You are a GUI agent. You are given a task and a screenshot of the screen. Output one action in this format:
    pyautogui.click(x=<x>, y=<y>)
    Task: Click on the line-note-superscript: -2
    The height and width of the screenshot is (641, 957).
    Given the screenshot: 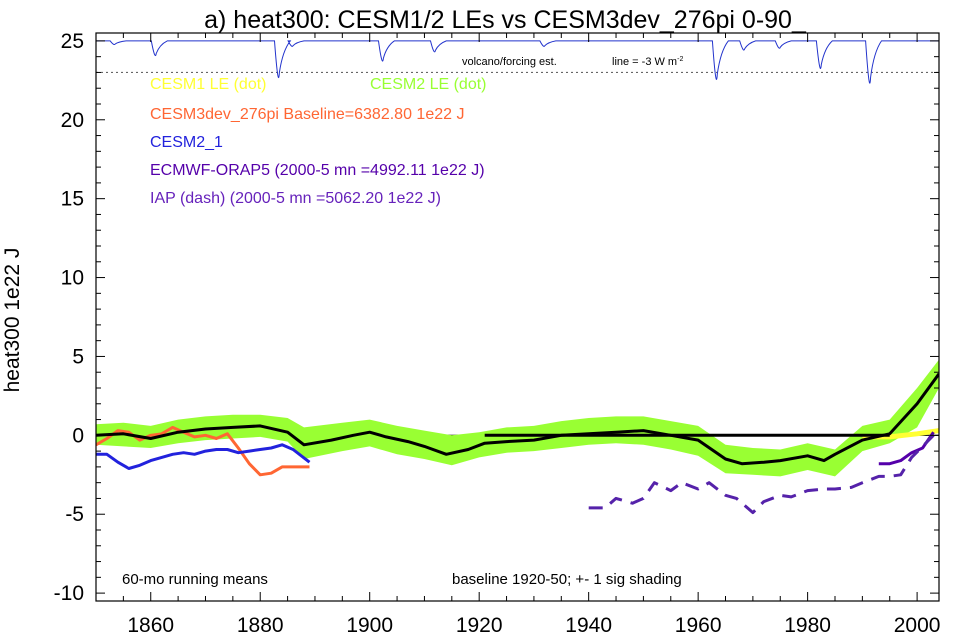 What is the action you would take?
    pyautogui.click(x=680, y=59)
    